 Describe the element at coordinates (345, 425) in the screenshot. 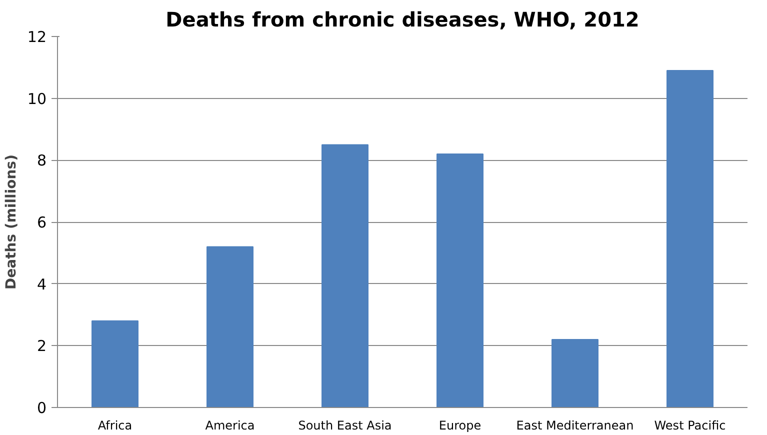

I see `x-tick-label: South East Asia` at that location.